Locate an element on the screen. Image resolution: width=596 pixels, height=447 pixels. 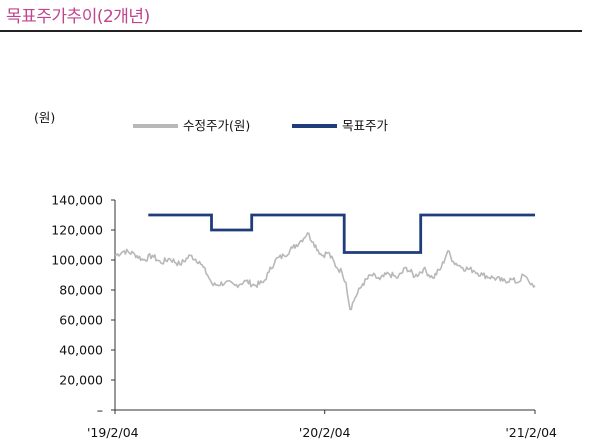
y-tick-label: 20,000 is located at coordinates (81, 380).